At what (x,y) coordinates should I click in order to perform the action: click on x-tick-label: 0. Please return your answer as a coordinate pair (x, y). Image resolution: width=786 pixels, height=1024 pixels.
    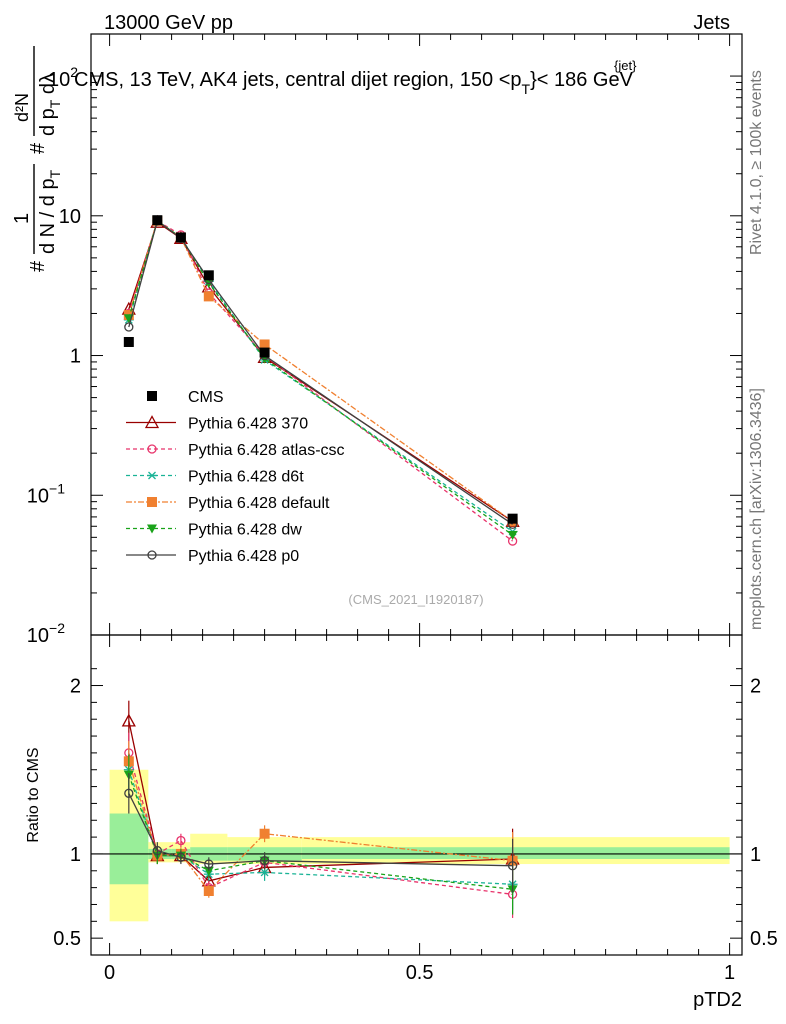
    Looking at the image, I should click on (109, 973).